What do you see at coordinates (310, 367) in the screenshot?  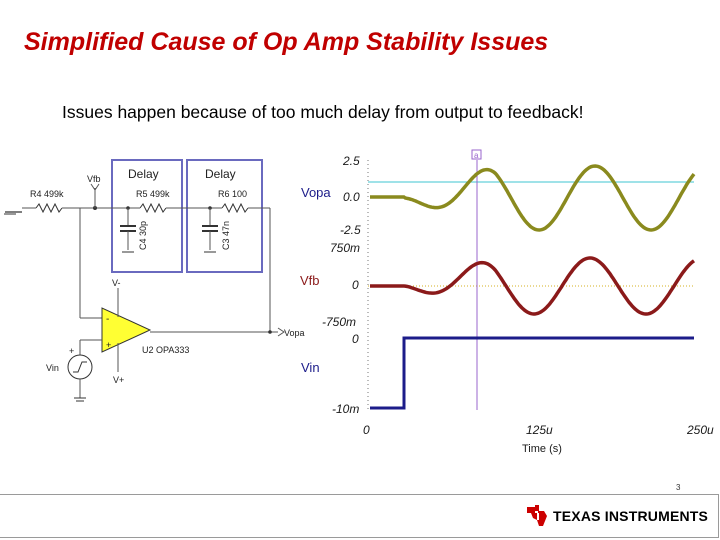 I see `series-name-vin: Vin` at bounding box center [310, 367].